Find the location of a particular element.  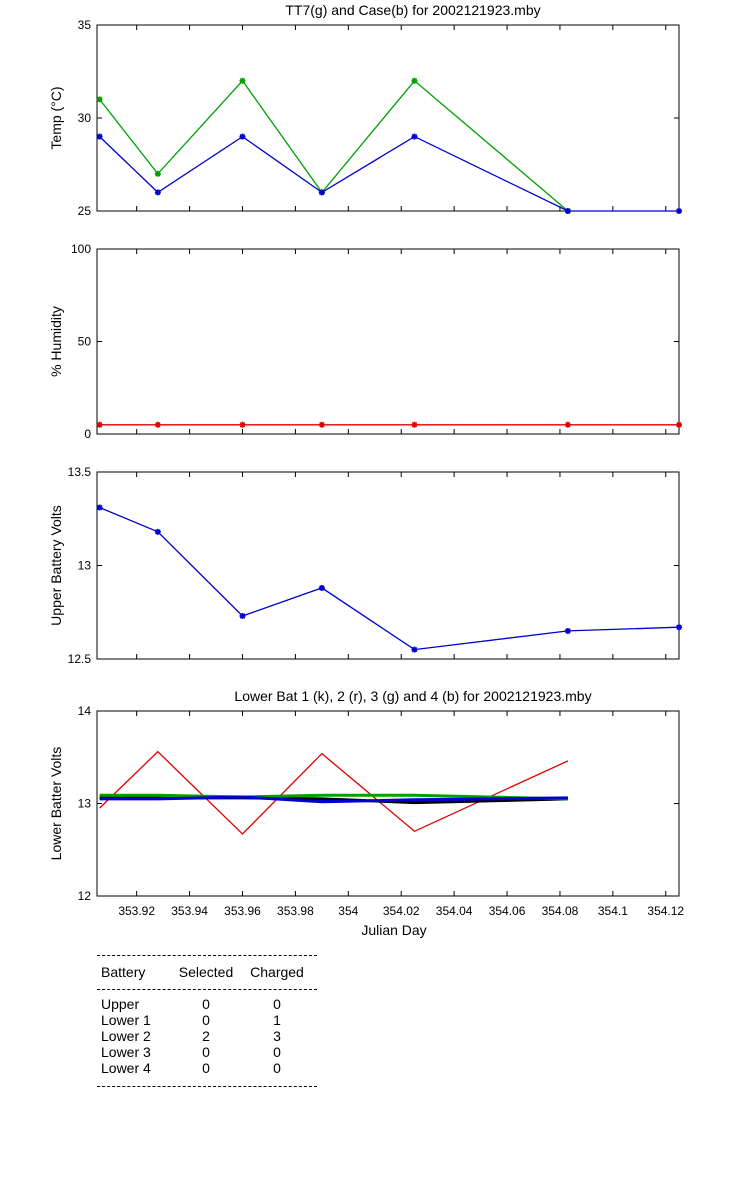

chart-panel-3: 12.5 13 13.5 Upper Battery Volts is located at coordinates (365, 565).